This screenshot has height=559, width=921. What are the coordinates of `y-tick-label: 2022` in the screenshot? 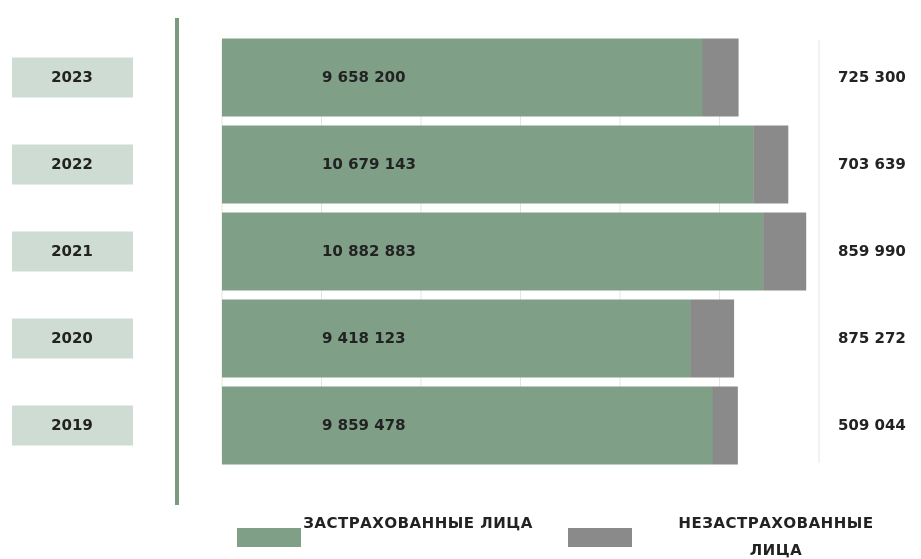 It's located at (72, 164).